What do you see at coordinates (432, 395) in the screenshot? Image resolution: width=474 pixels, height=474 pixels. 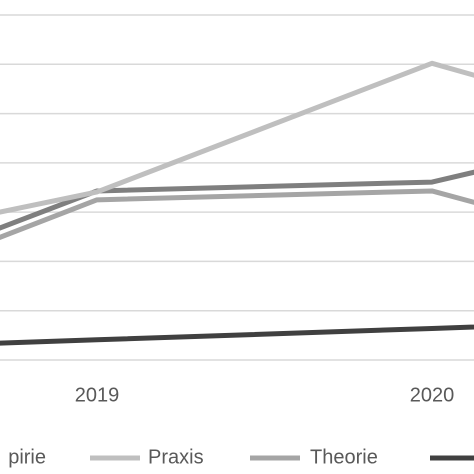 I see `x-tick-label: 2020` at bounding box center [432, 395].